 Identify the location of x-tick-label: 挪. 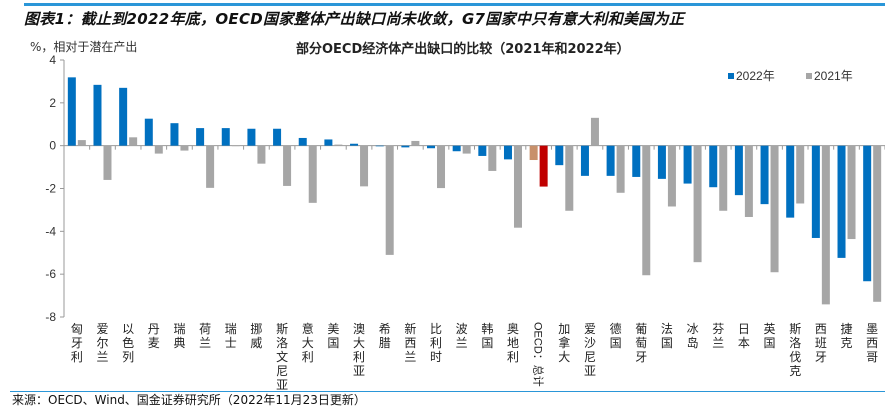
(256, 329).